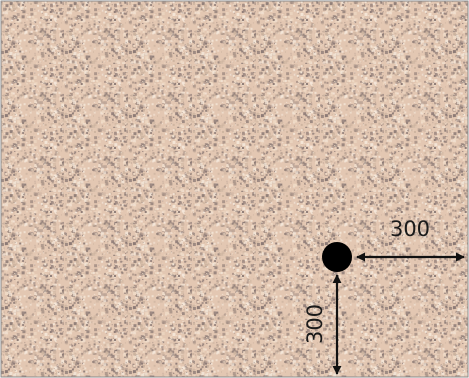 Image resolution: width=469 pixels, height=378 pixels. What do you see at coordinates (337, 257) in the screenshot?
I see `reference-point` at bounding box center [337, 257].